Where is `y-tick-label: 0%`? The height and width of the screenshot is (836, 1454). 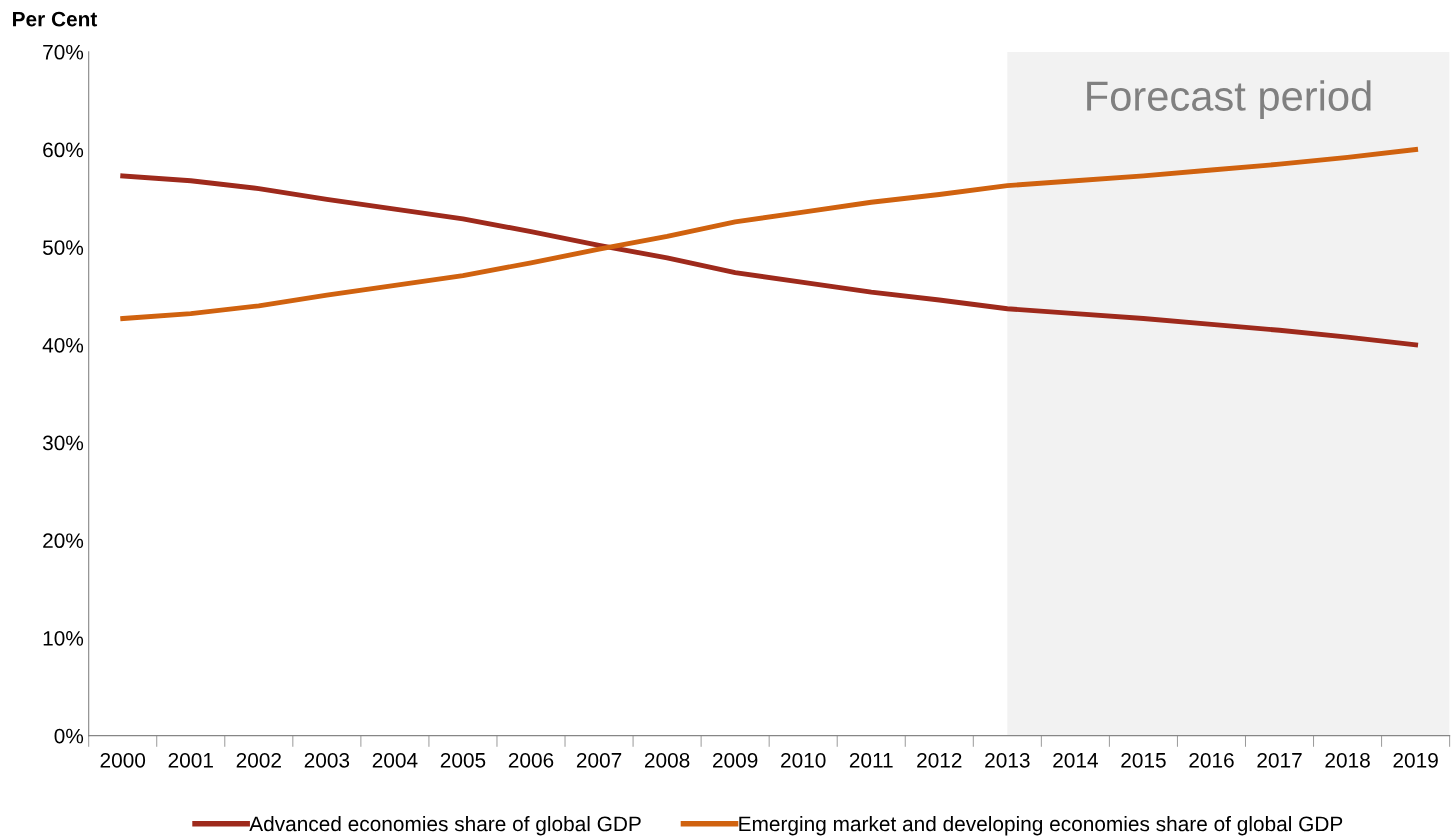
y-tick-label: 0% is located at coordinates (69, 736).